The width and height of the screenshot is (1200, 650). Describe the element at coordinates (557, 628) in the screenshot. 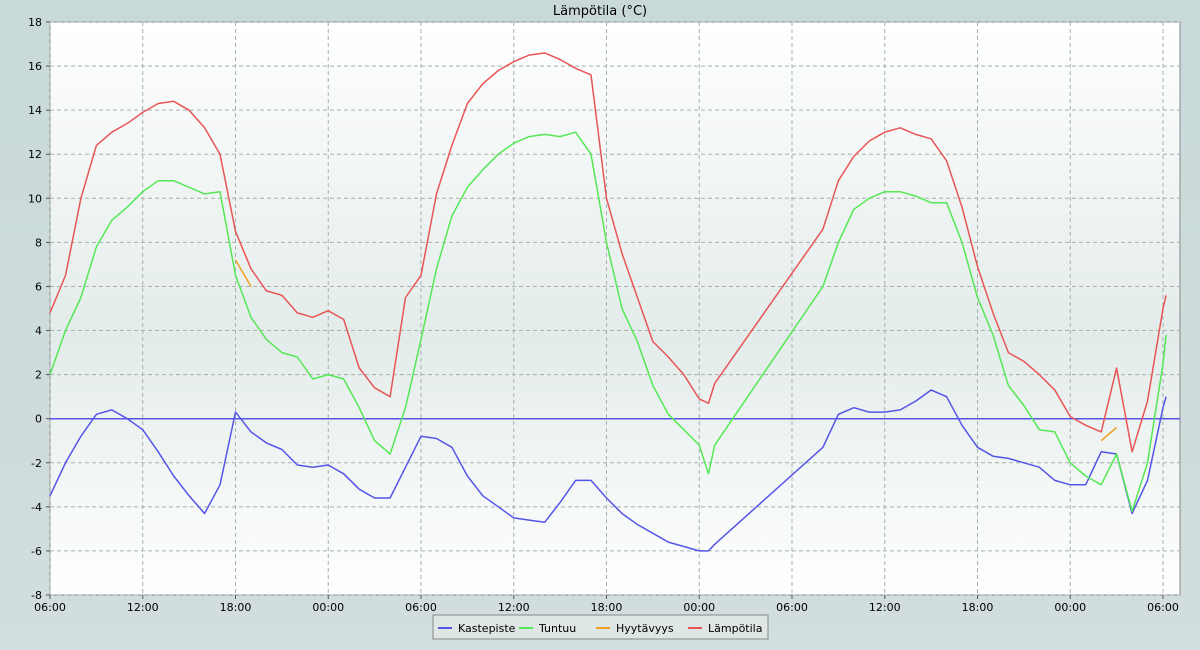

I see `legend-label: Tuntuu` at that location.